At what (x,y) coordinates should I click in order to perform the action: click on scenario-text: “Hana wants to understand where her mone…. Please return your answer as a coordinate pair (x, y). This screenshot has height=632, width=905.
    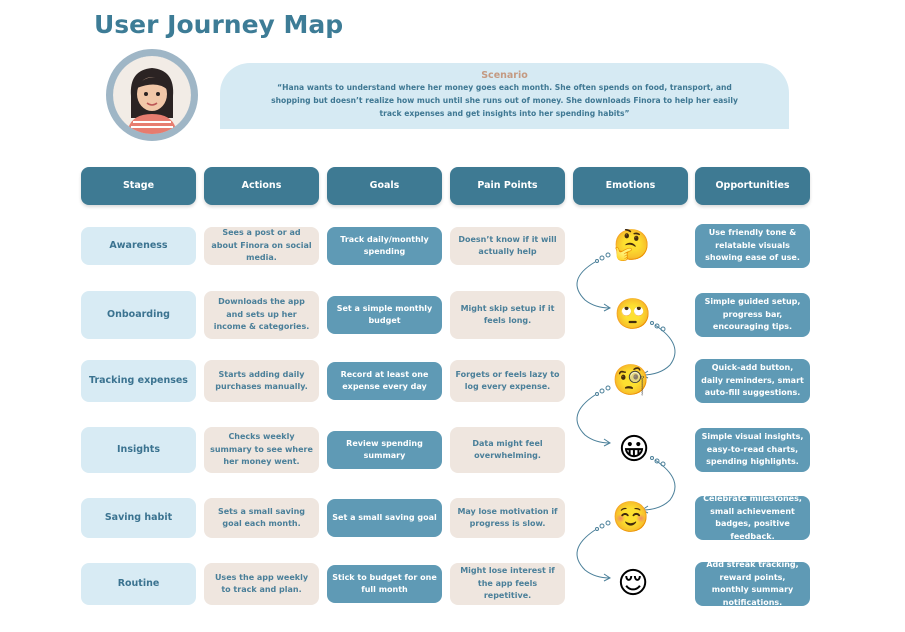
    Looking at the image, I should click on (504, 100).